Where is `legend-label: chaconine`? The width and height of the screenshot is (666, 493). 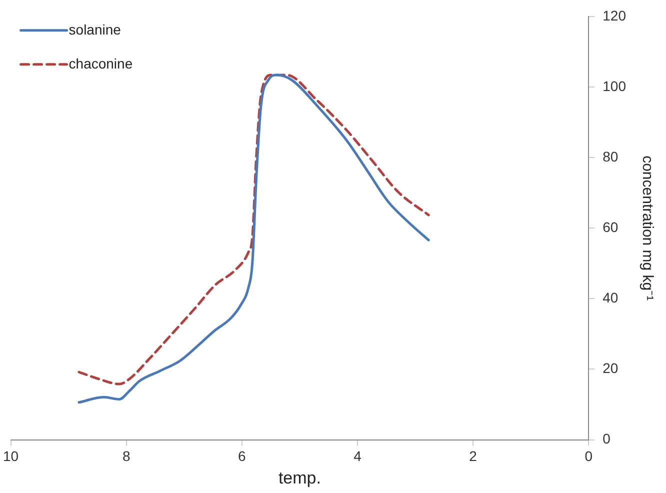
legend-label: chaconine is located at coordinates (100, 63).